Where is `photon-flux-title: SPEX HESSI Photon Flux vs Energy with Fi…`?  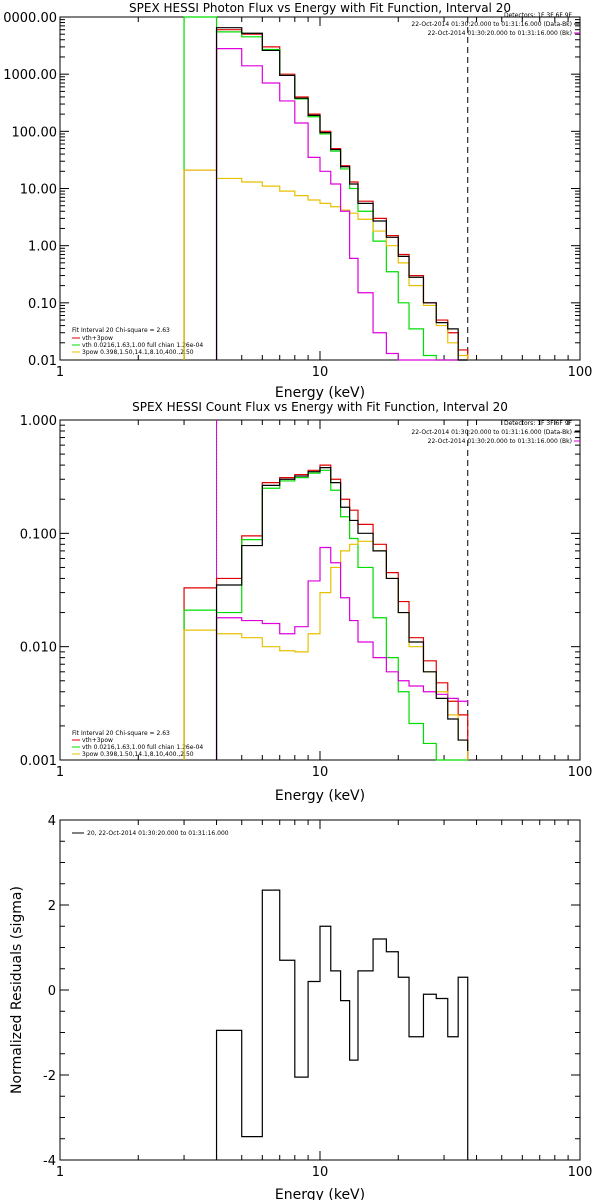 photon-flux-title: SPEX HESSI Photon Flux vs Energy with Fi… is located at coordinates (320, 8).